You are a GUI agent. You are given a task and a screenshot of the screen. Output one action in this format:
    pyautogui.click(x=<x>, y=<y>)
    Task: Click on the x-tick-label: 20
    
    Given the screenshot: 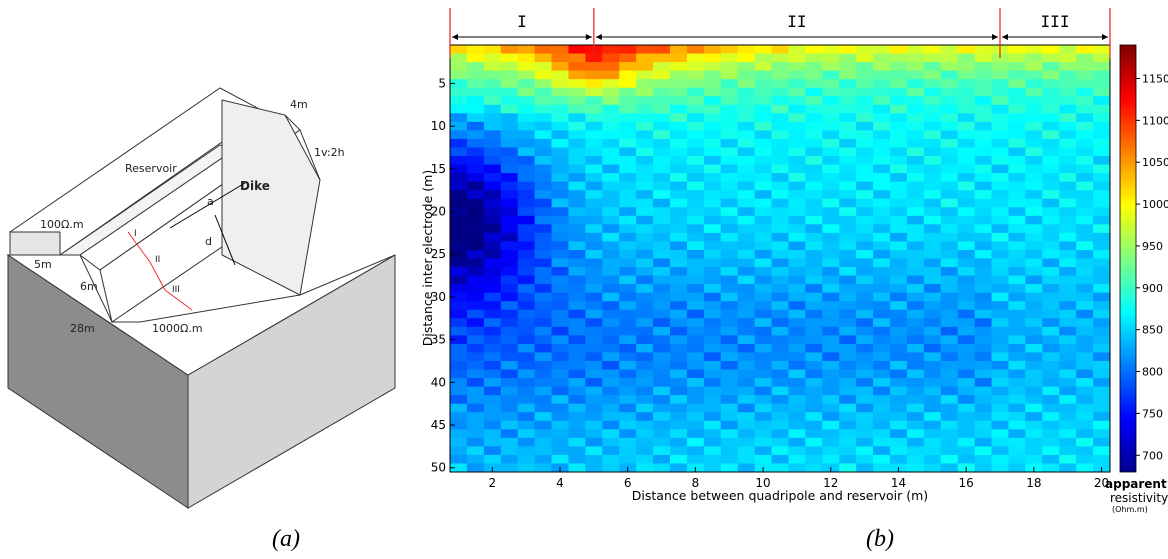 What is the action you would take?
    pyautogui.click(x=1101, y=483)
    